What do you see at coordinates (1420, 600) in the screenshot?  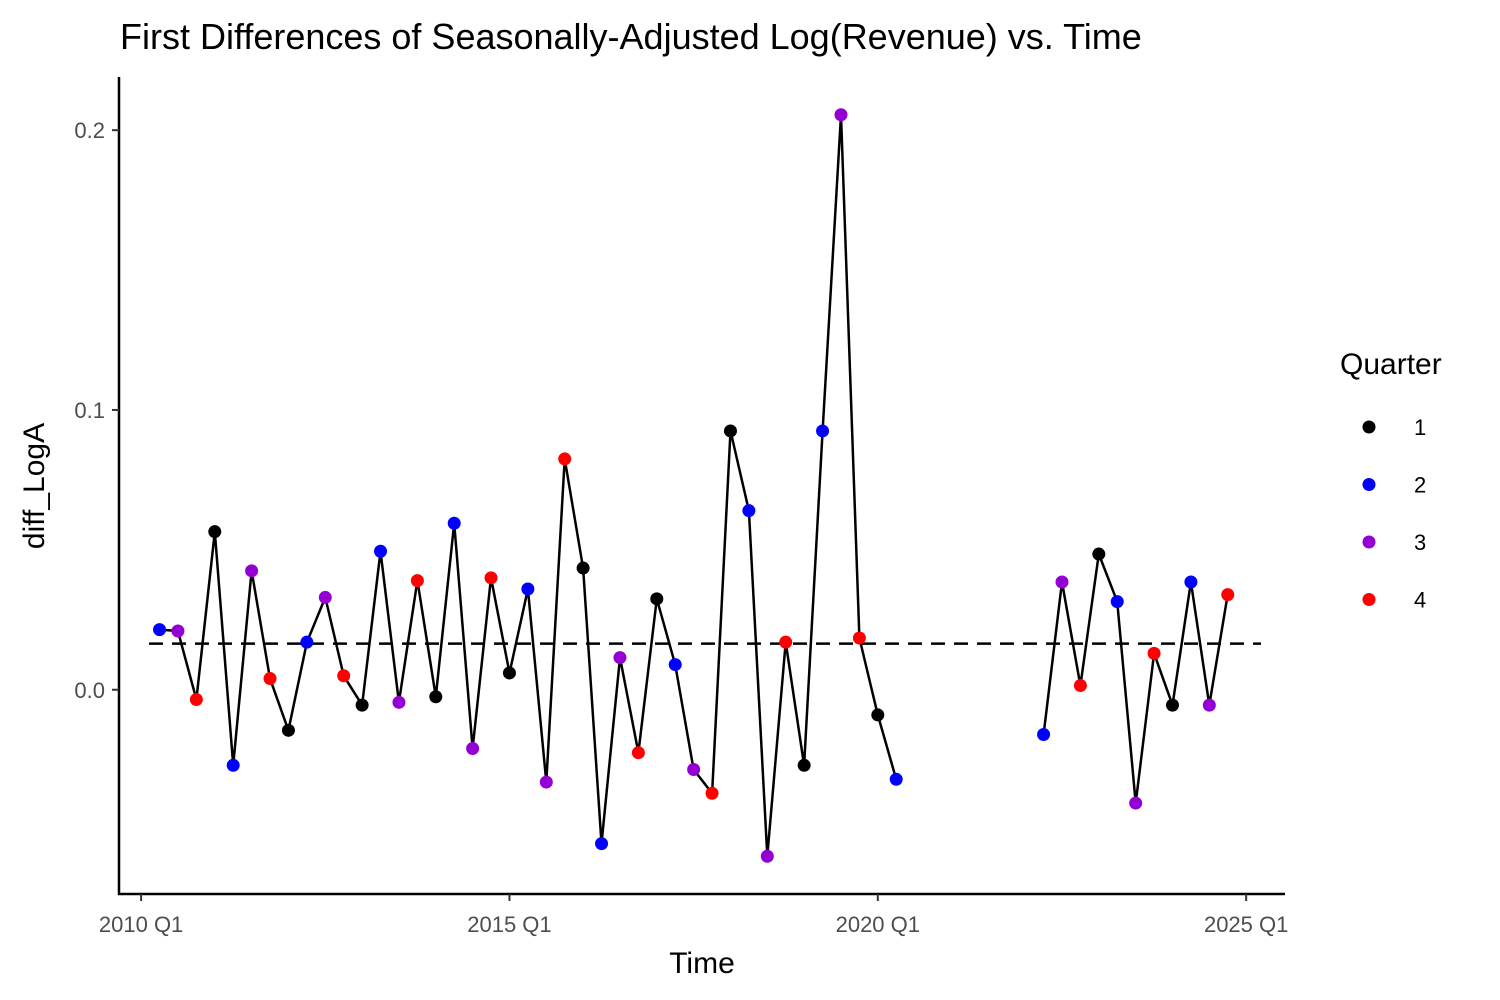 I see `legend-label-4: 4` at bounding box center [1420, 600].